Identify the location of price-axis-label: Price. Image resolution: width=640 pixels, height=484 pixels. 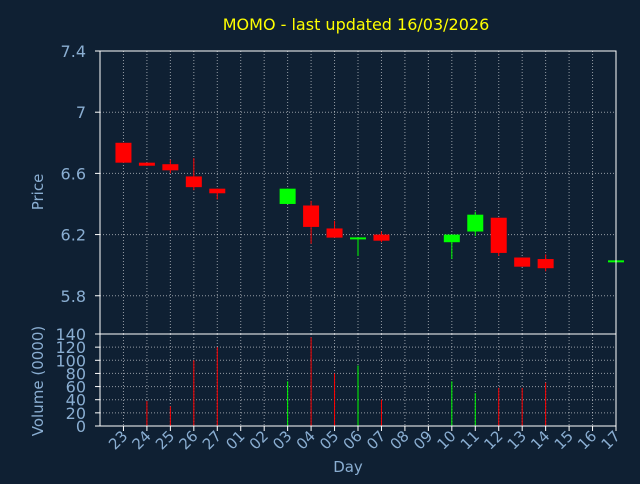
(38, 192).